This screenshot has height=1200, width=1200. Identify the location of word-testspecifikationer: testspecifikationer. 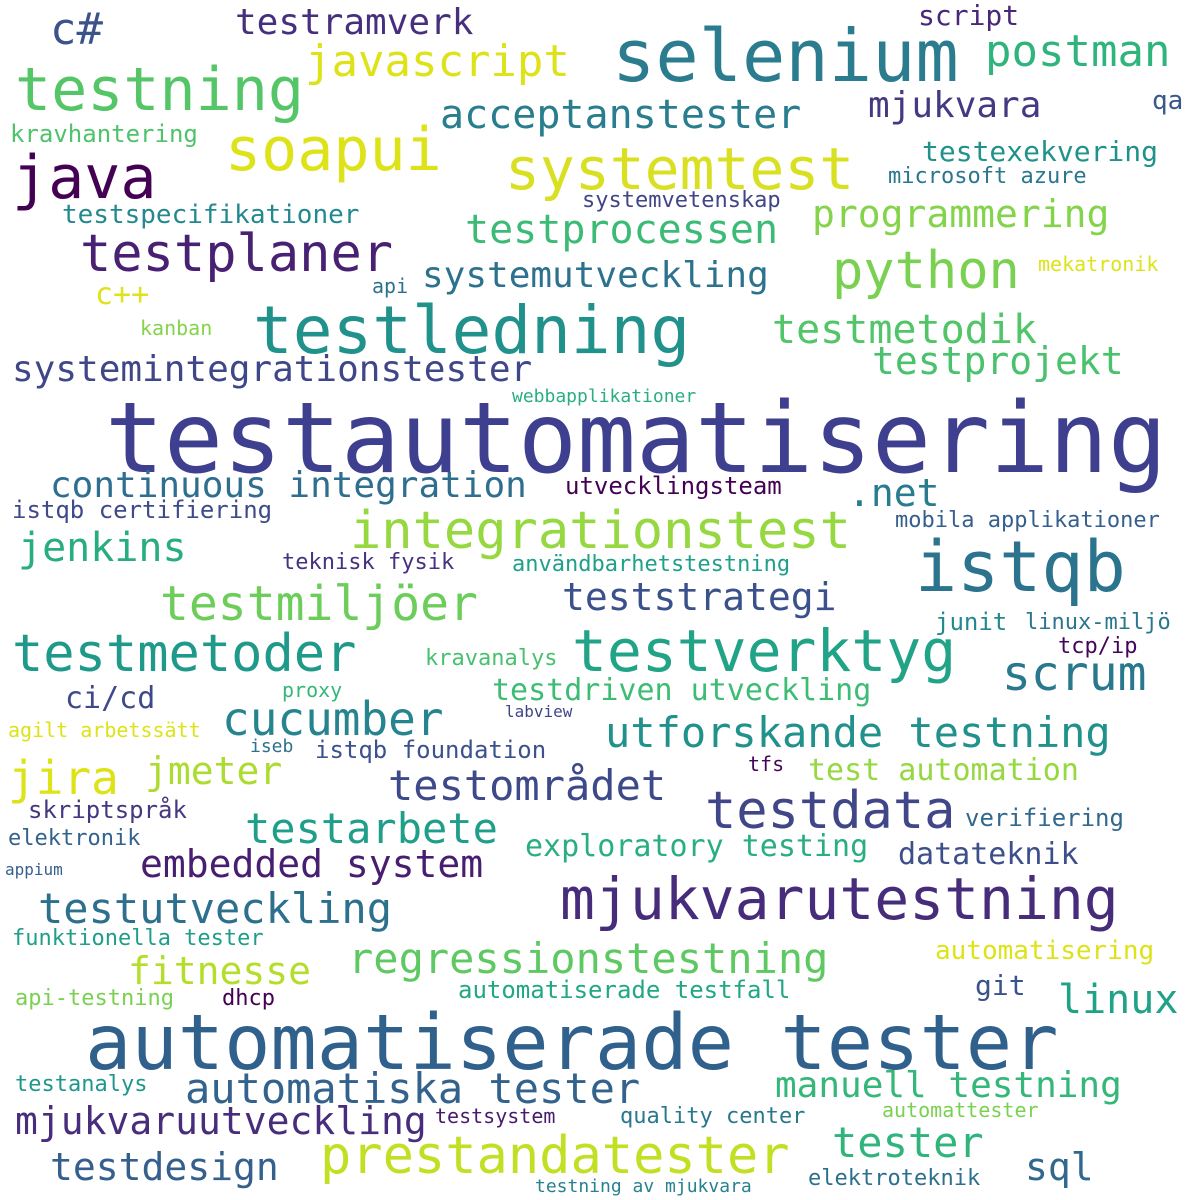
(211, 215).